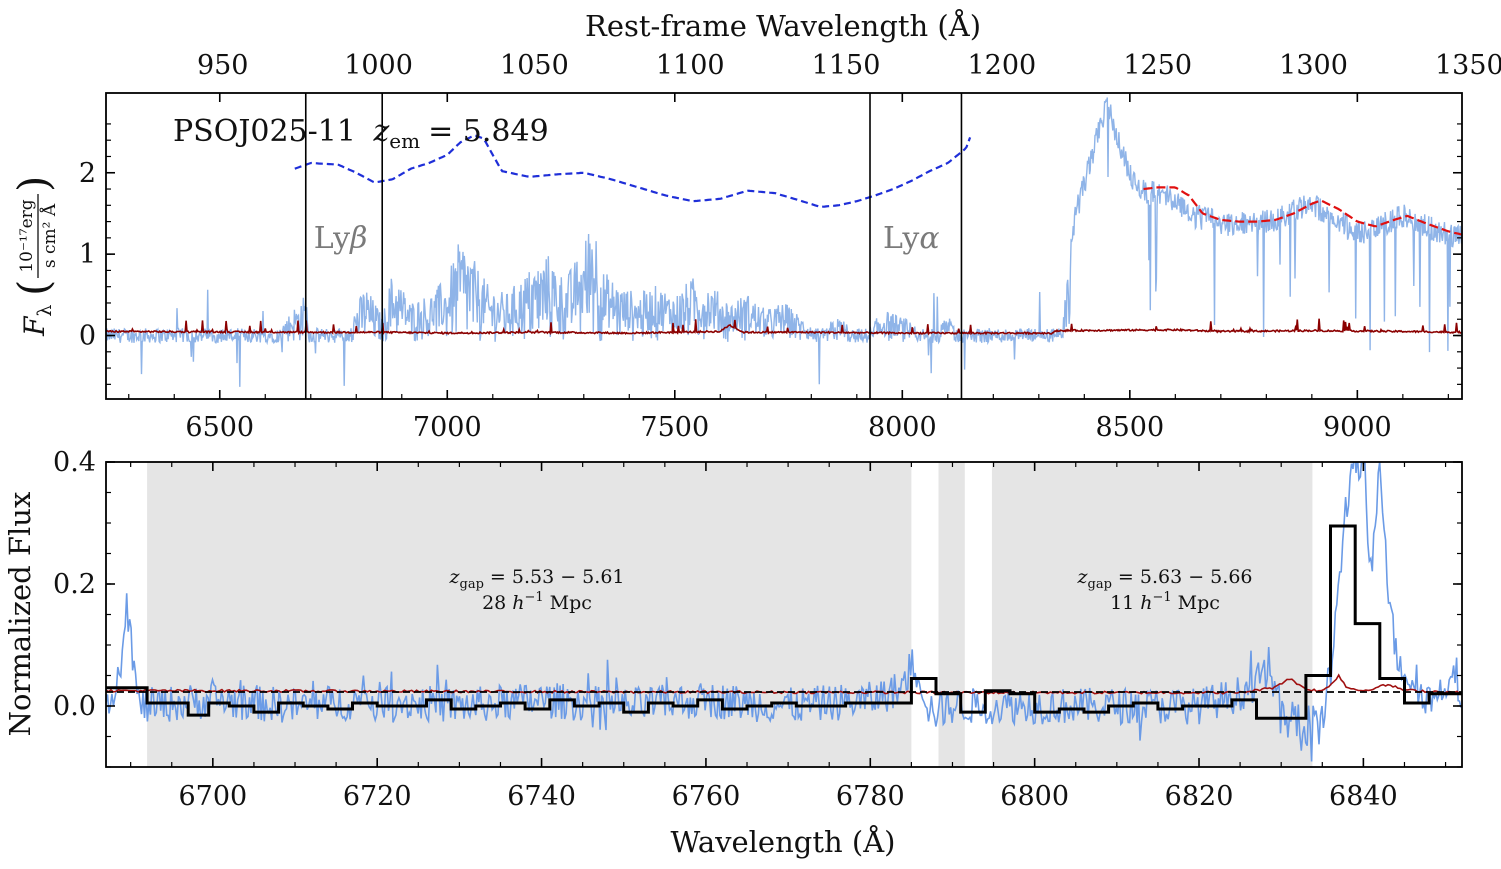 The image size is (1501, 869). What do you see at coordinates (1165, 579) in the screenshot?
I see `gap-2-redshift: zgap = 5.63 − 5.66` at bounding box center [1165, 579].